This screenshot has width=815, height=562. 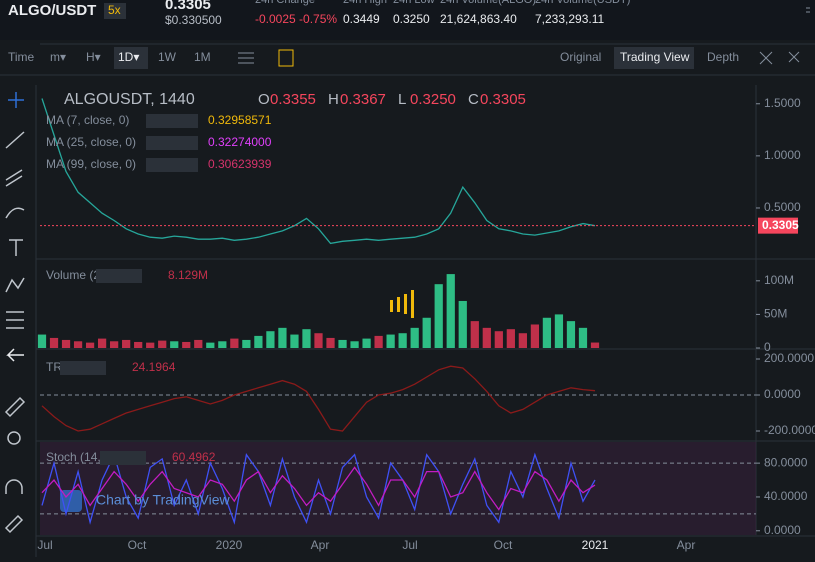 I want to click on x-tick-label: 2021, so click(x=595, y=545).